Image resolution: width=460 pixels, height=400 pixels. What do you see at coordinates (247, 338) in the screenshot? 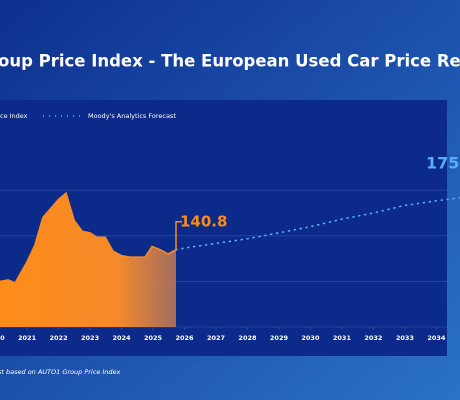
I see `x-tick-label: 2028` at bounding box center [247, 338].